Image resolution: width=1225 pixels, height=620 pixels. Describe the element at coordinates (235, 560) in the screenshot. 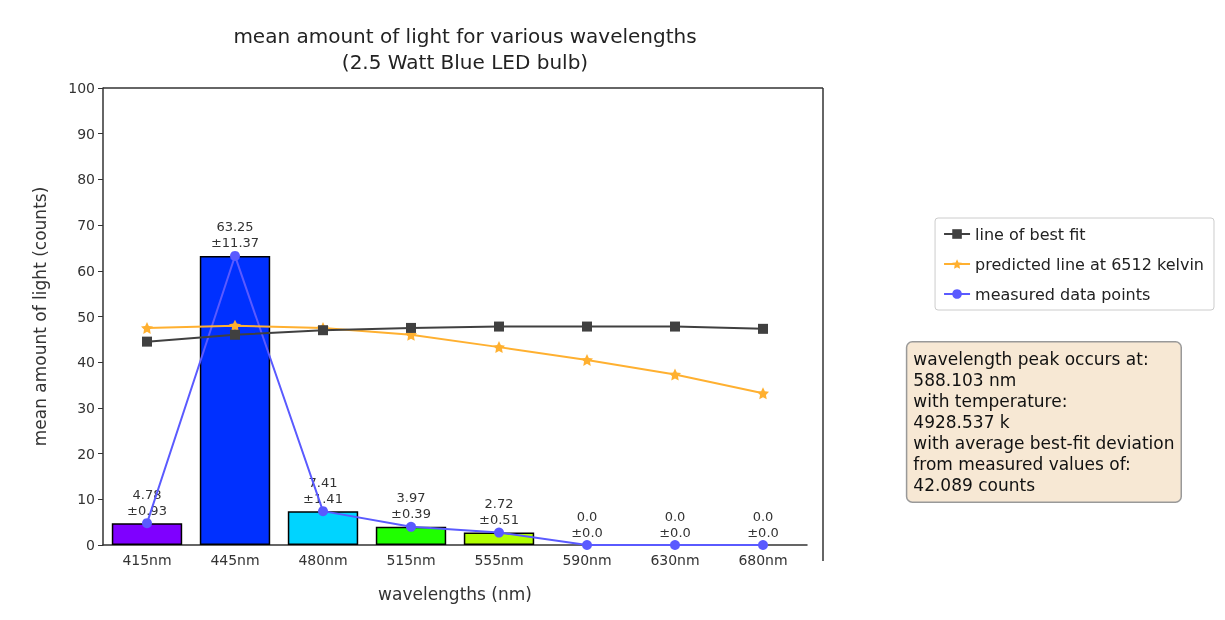

I see `x-tick-label: 445nm` at that location.